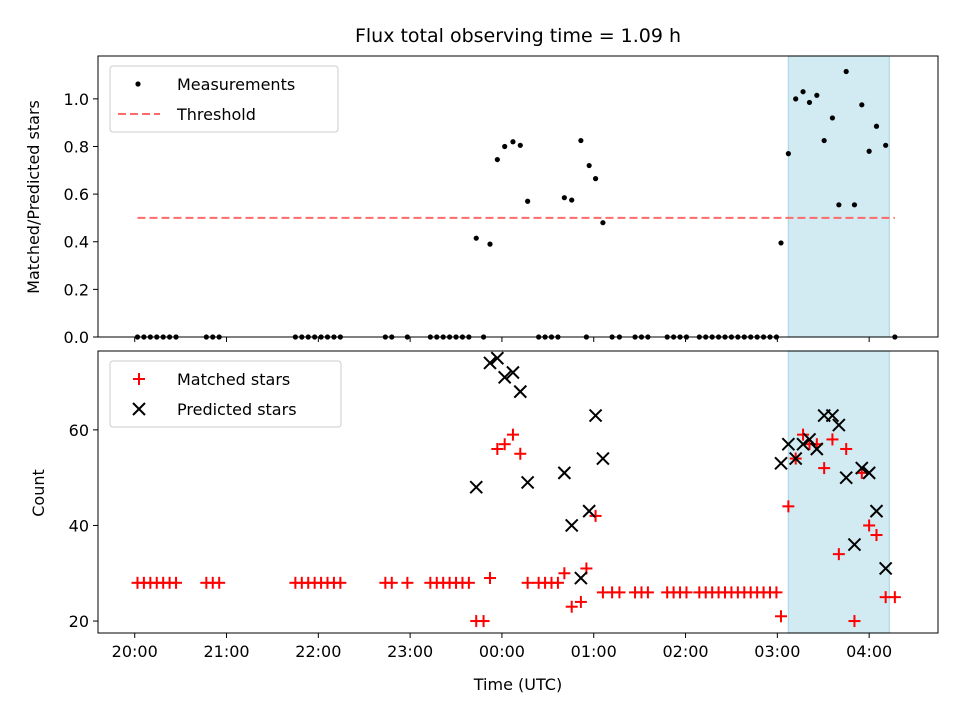 This screenshot has width=960, height=720. What do you see at coordinates (33, 197) in the screenshot?
I see `top-panel-ylabel: Matched/Predicted stars` at bounding box center [33, 197].